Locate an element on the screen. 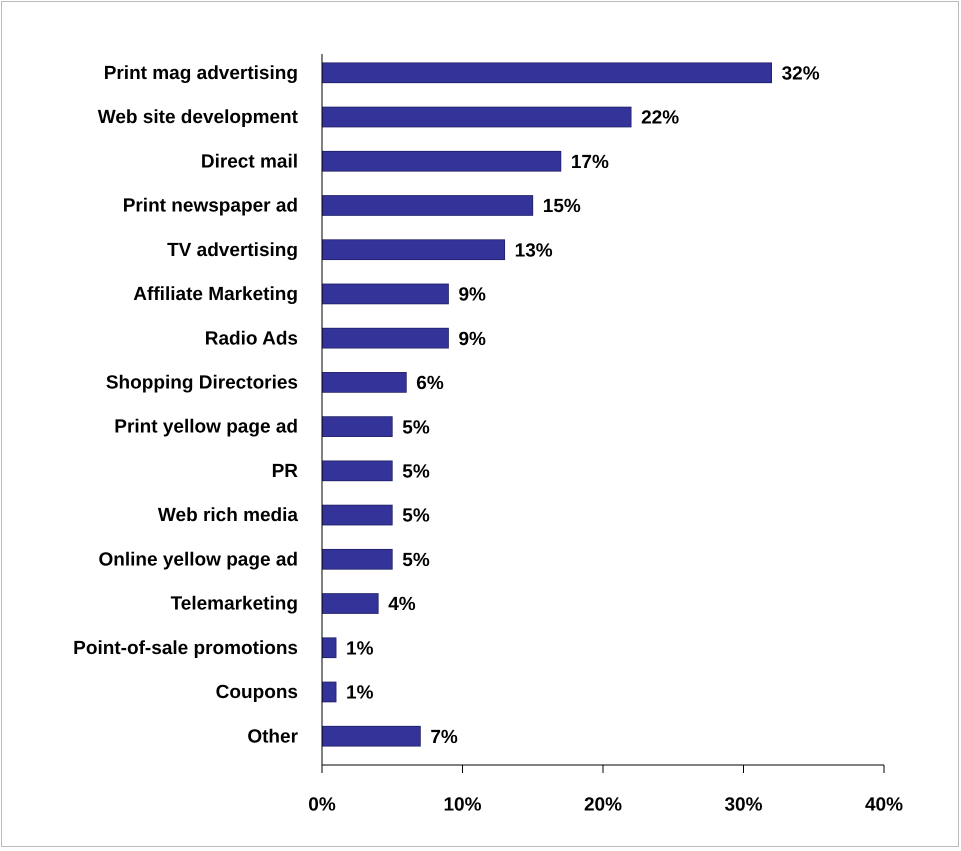 This screenshot has height=851, width=961. data-label: 22% is located at coordinates (660, 118).